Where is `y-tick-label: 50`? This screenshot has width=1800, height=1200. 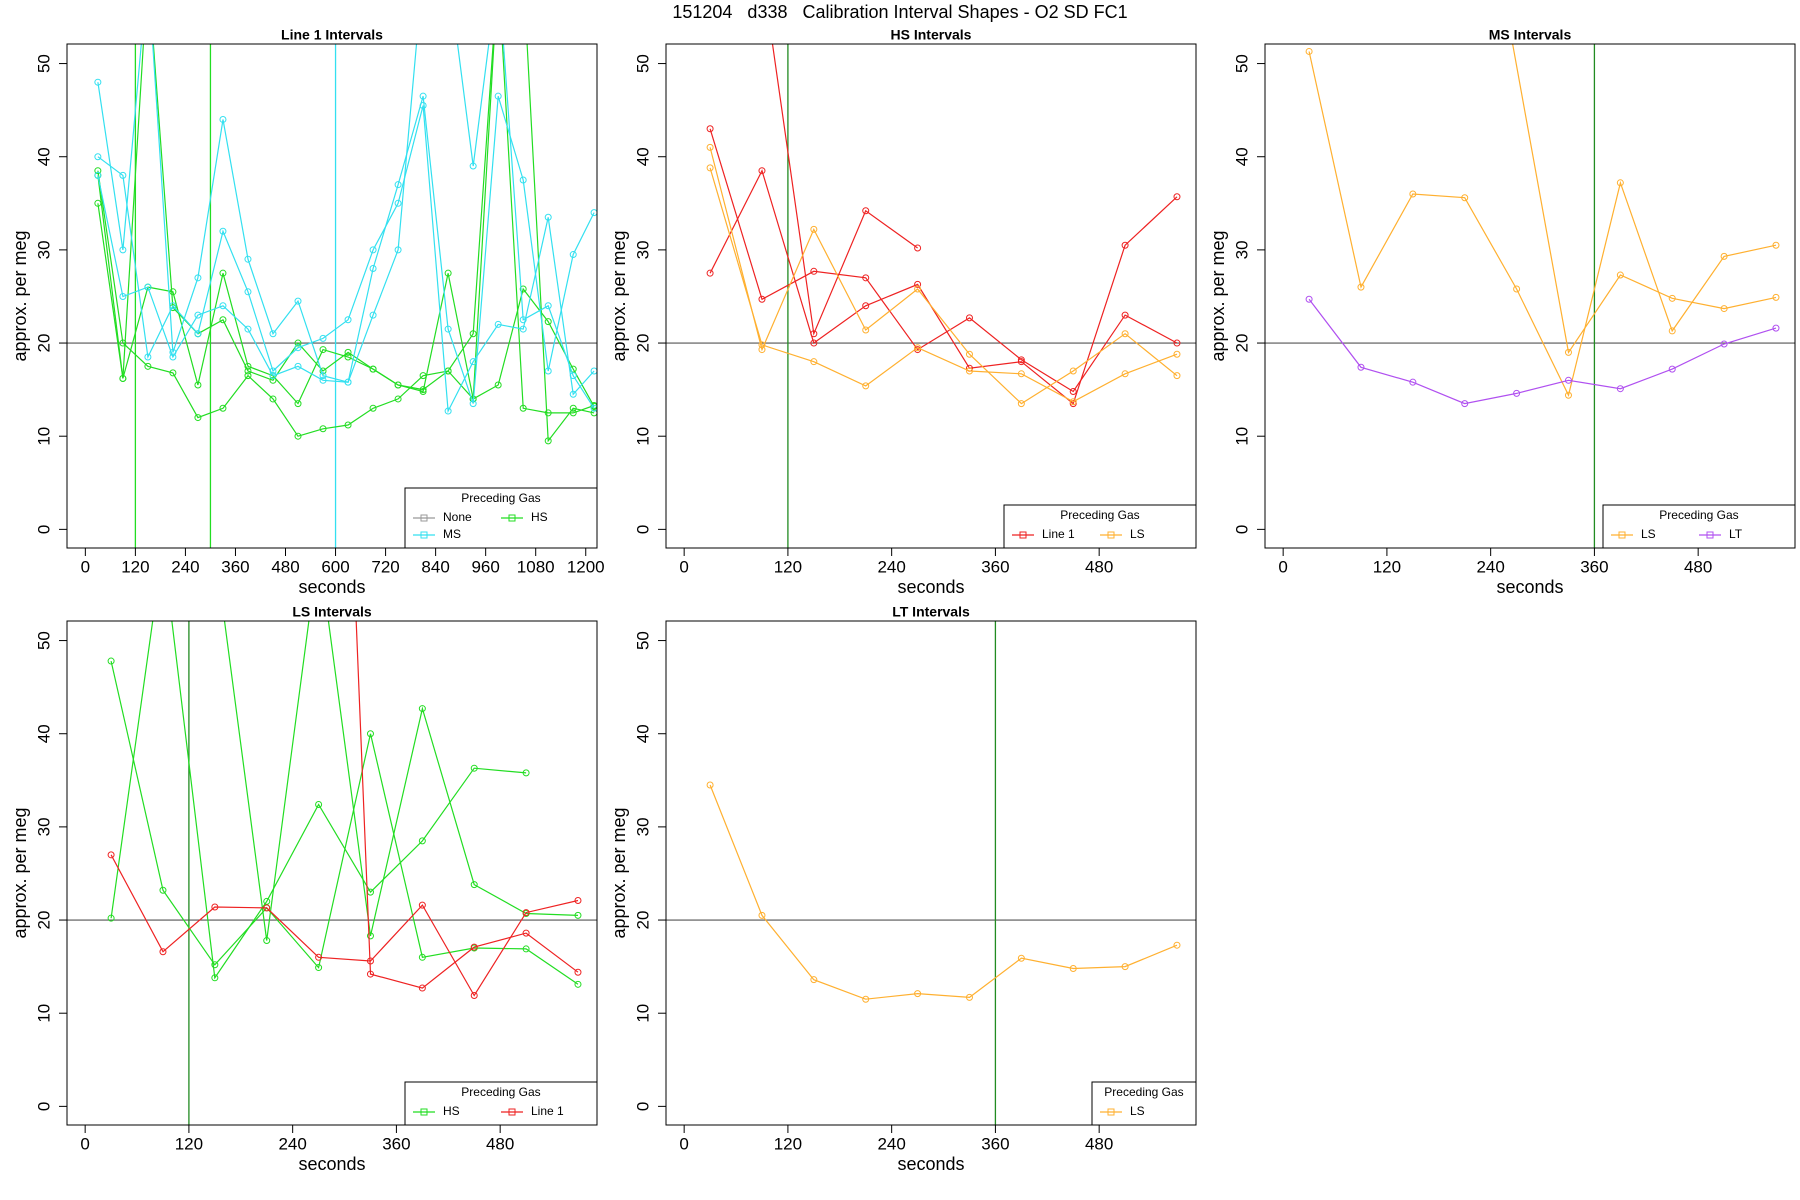
y-tick-label: 50 is located at coordinates (642, 63).